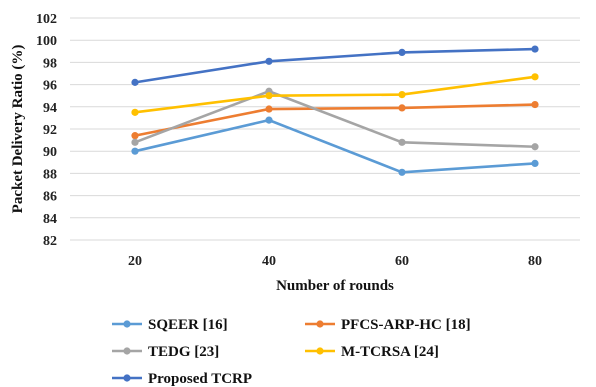 Image resolution: width=596 pixels, height=387 pixels. What do you see at coordinates (50, 130) in the screenshot?
I see `y-tick-label: 92` at bounding box center [50, 130].